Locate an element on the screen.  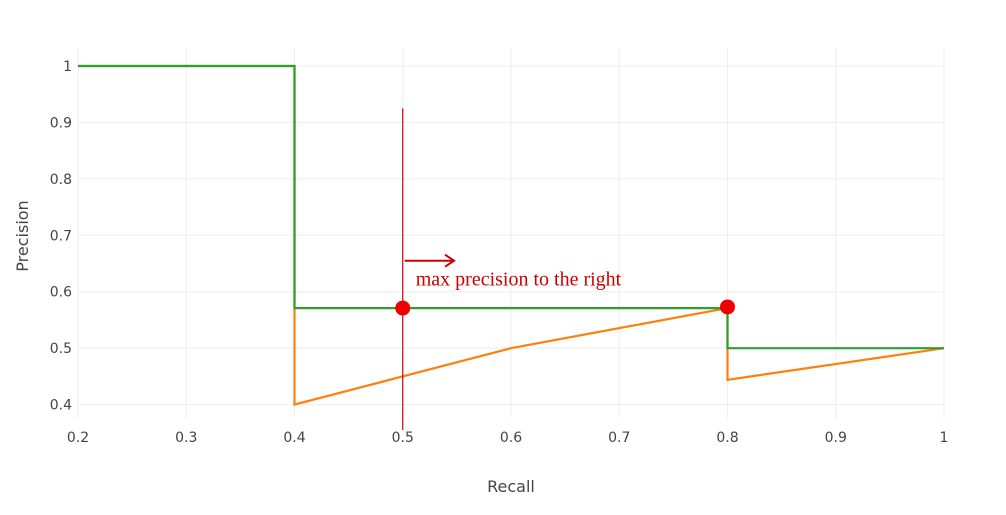
annotation-text: max precision to the right is located at coordinates (519, 280).